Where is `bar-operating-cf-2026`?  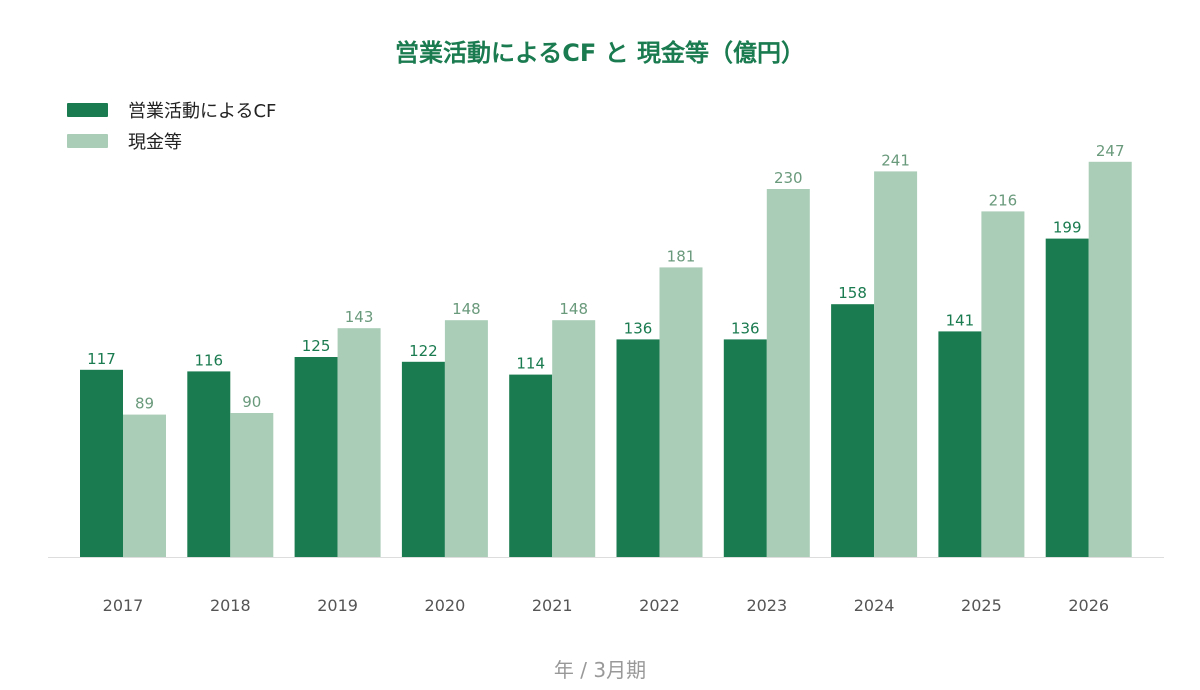 bar-operating-cf-2026 is located at coordinates (1067, 397).